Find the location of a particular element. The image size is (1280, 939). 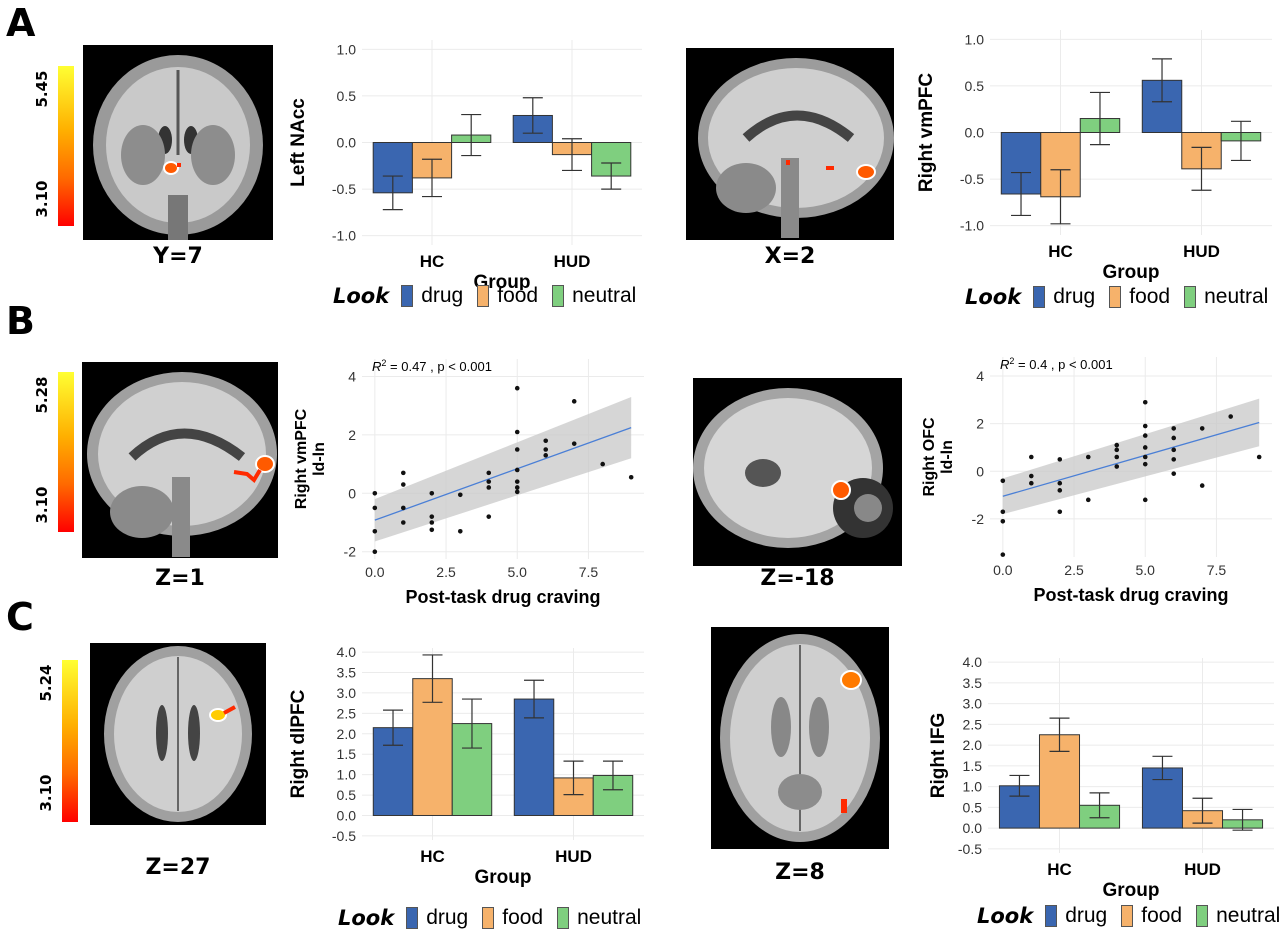

legend-label-drug: drug is located at coordinates (1074, 296).